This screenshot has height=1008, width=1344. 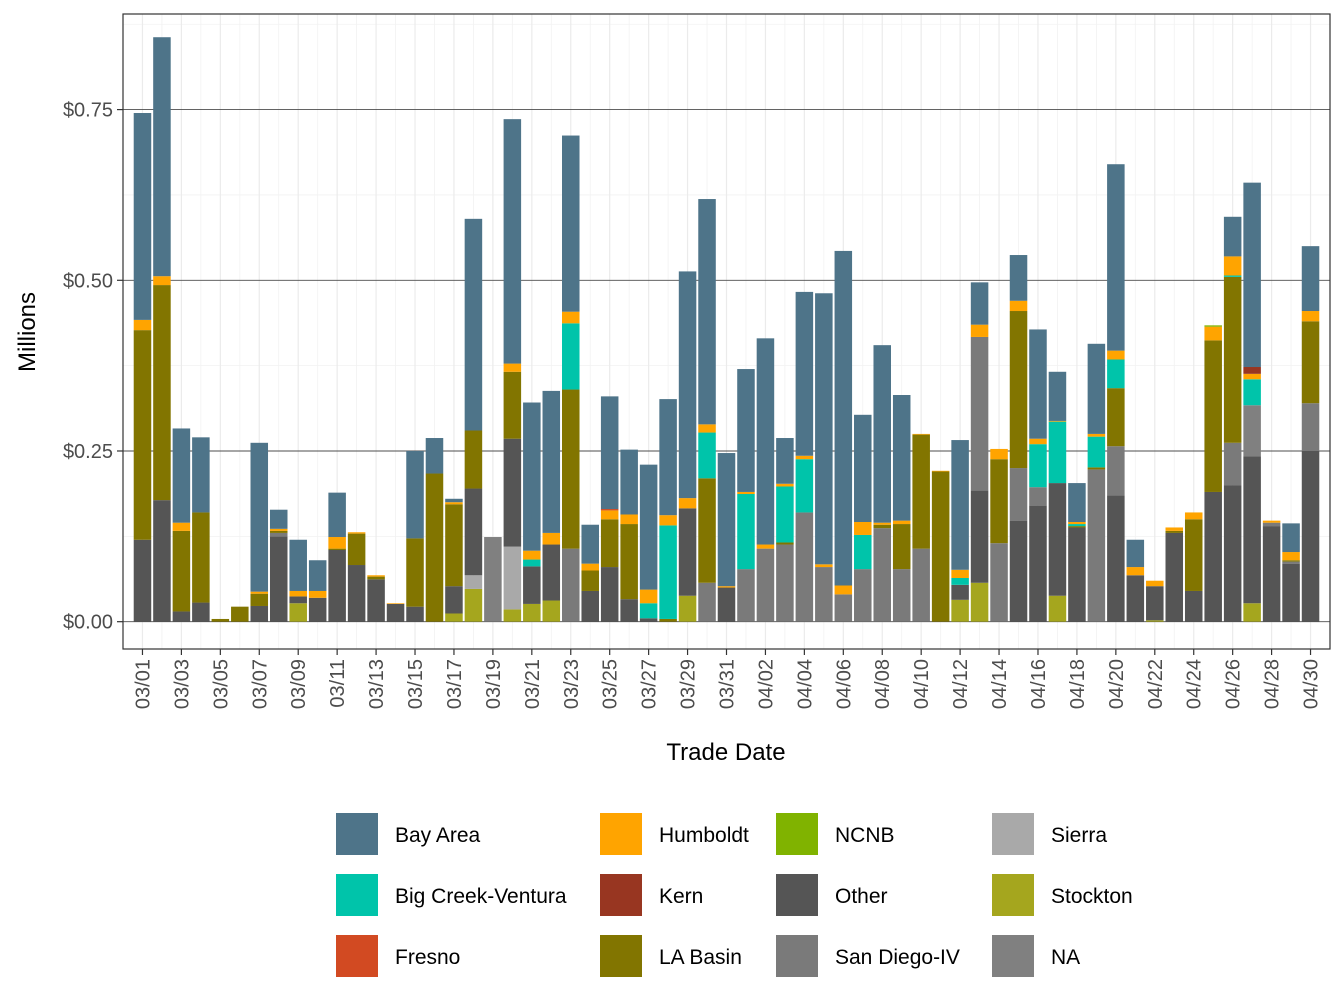 I want to click on legend-label: Big Creek-Ventura, so click(x=481, y=896).